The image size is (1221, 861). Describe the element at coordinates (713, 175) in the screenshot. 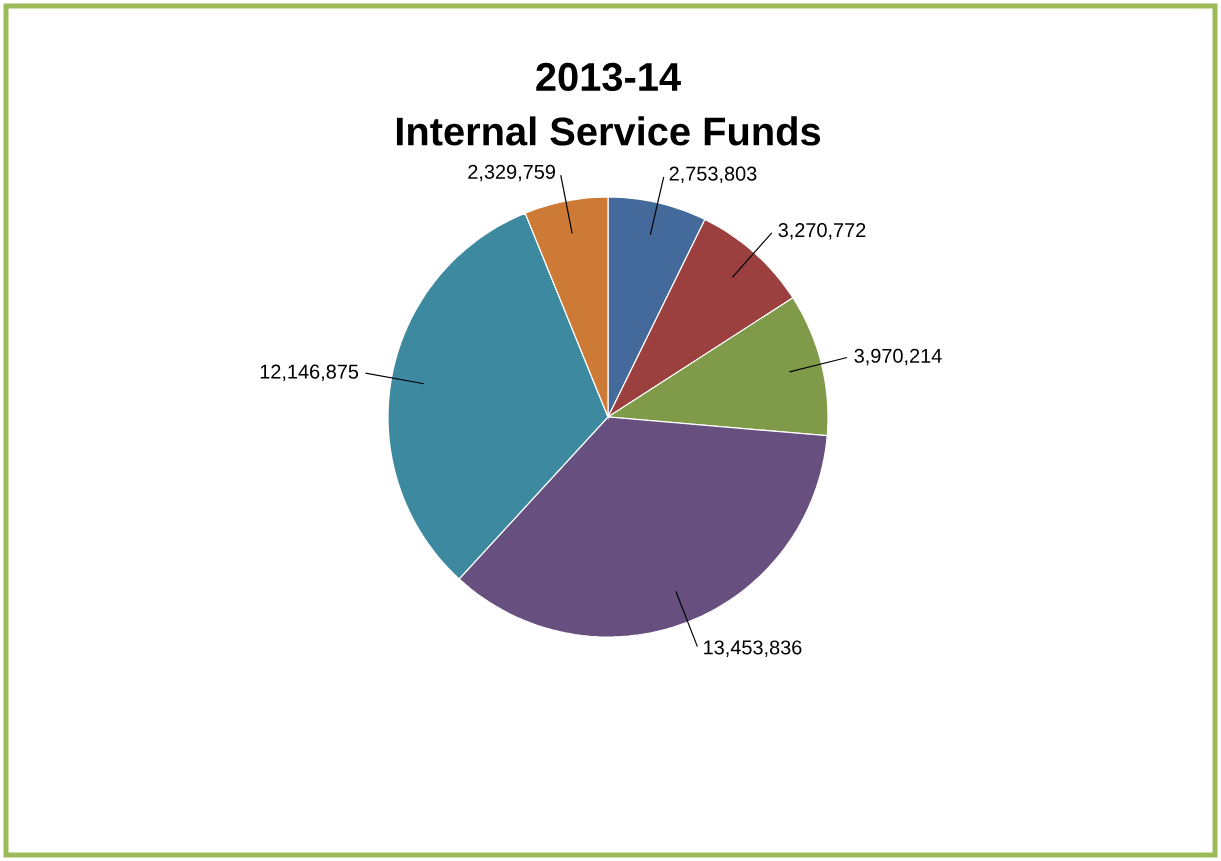

I see `data-label: 2,753,803` at that location.